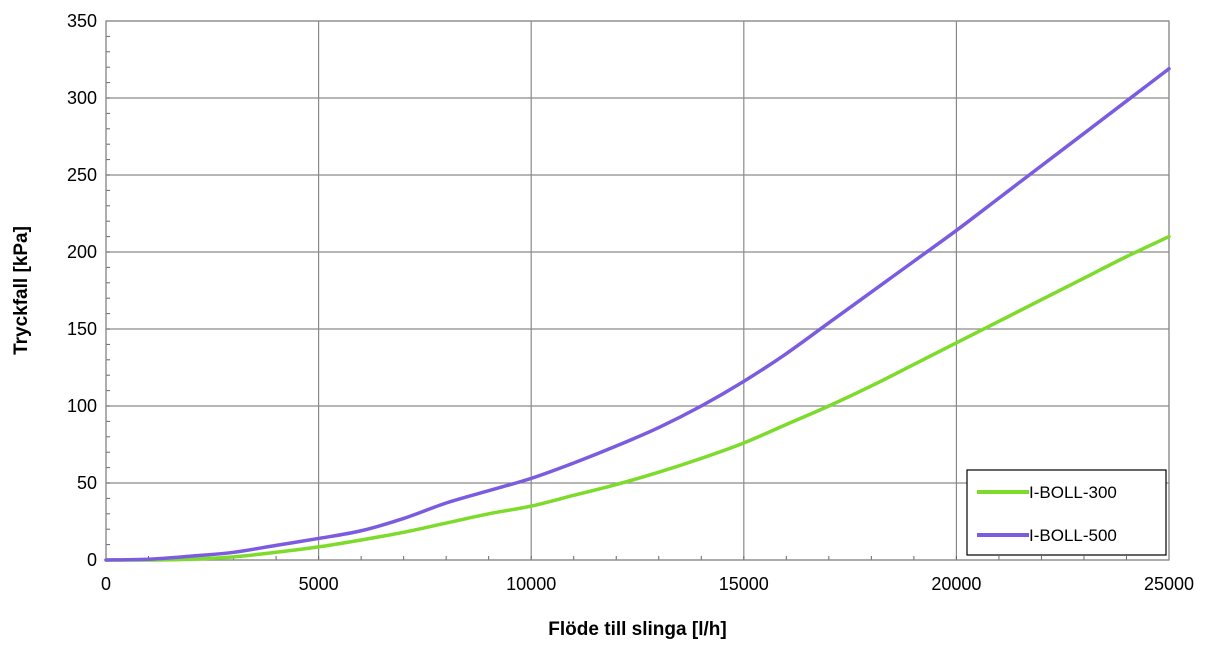  What do you see at coordinates (744, 584) in the screenshot?
I see `x-tick-label: 15000` at bounding box center [744, 584].